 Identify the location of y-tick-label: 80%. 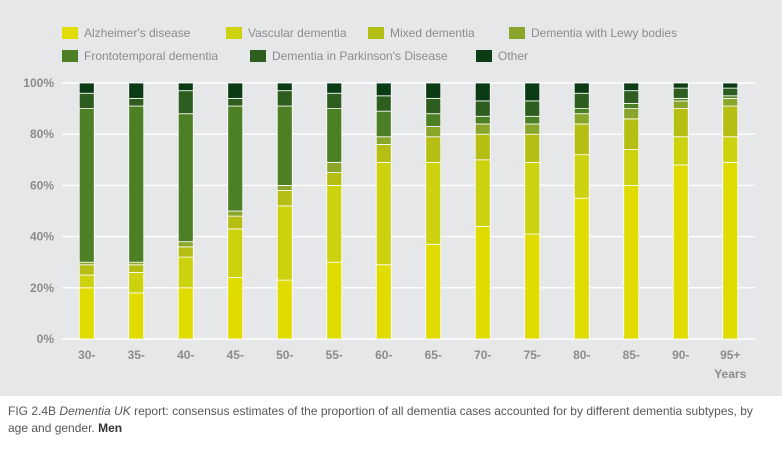
(42, 134).